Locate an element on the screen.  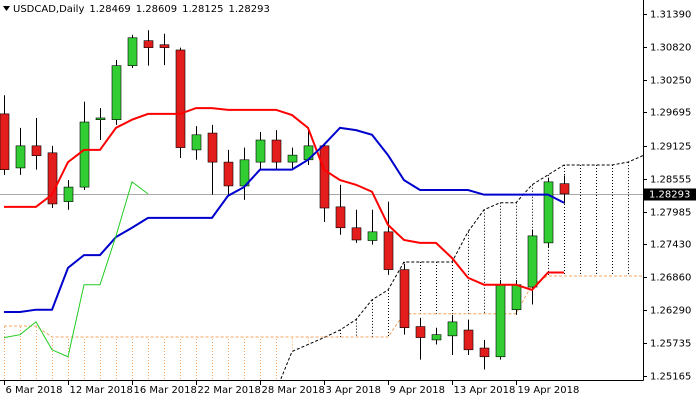
x-tick-label: 9 Apr 2018 is located at coordinates (417, 390).